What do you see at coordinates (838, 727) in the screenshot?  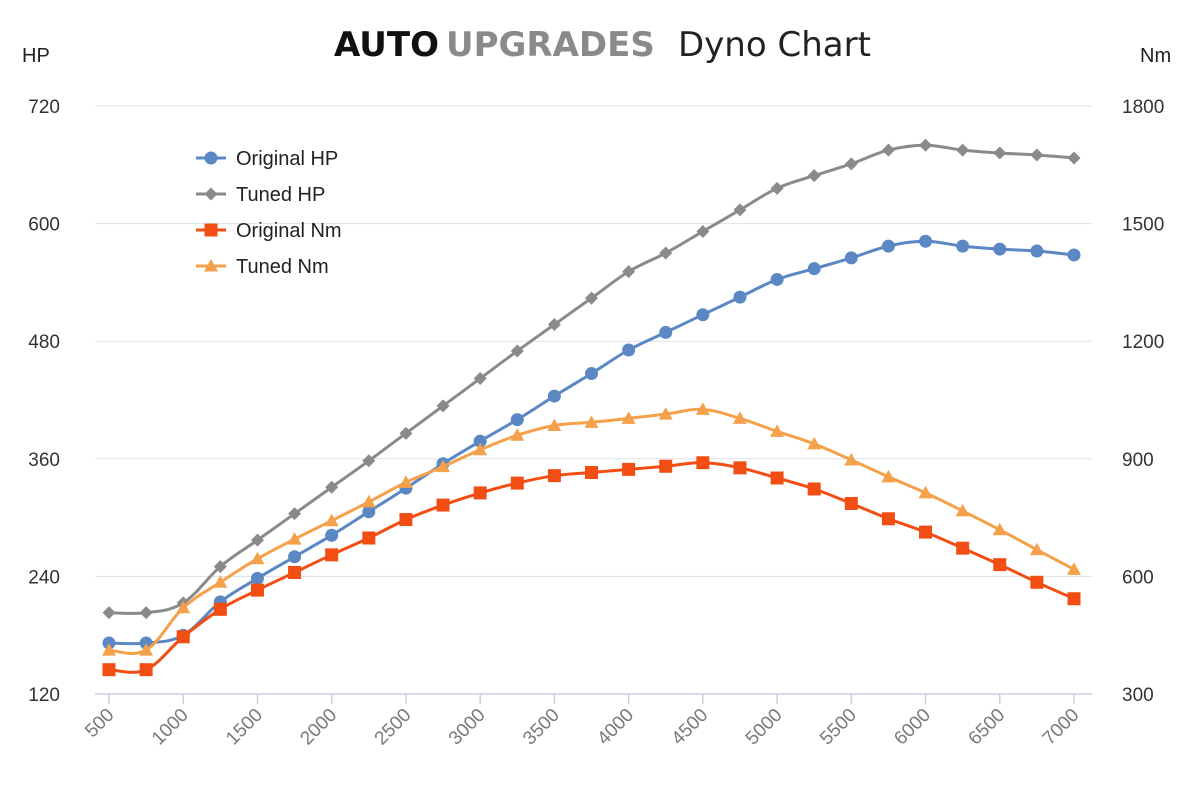 I see `x-tick-label: 5500` at bounding box center [838, 727].